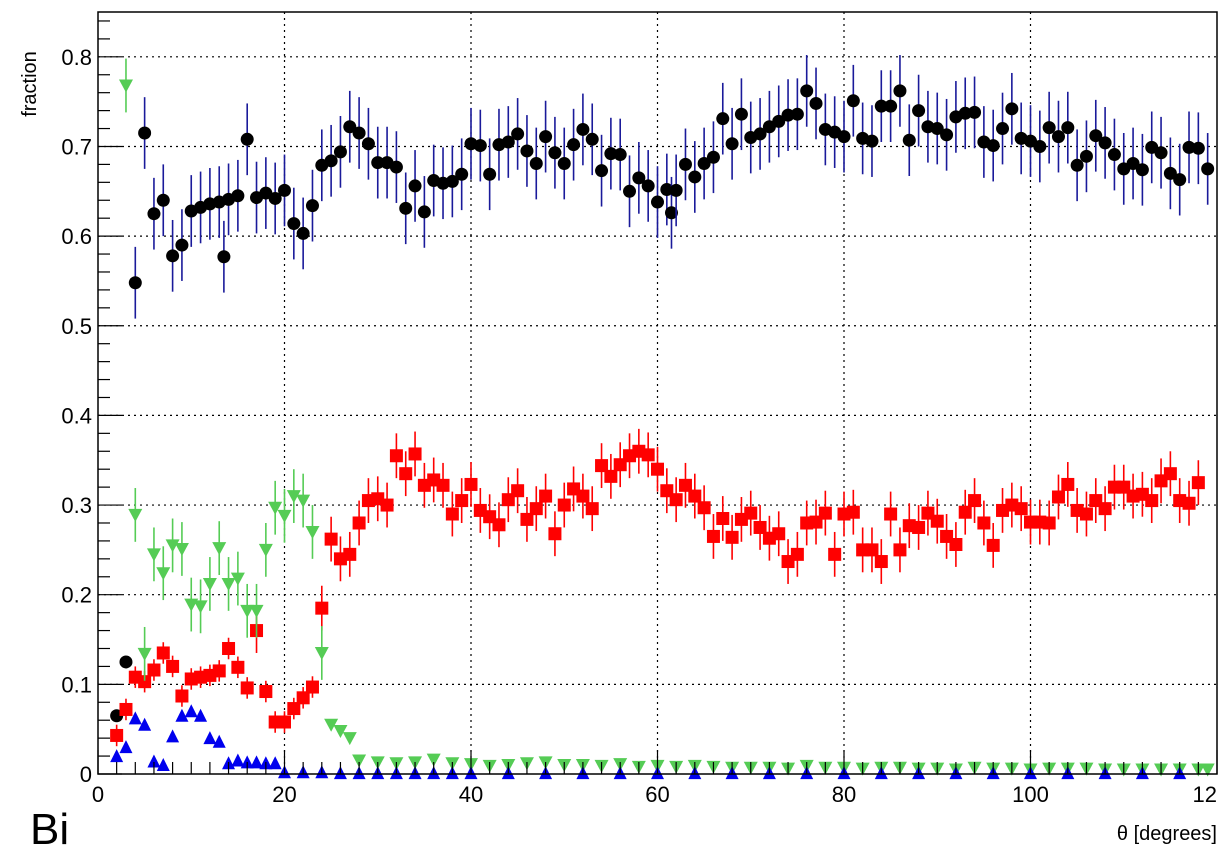 Image resolution: width=1229 pixels, height=854 pixels. What do you see at coordinates (76, 236) in the screenshot?
I see `y-tick-label: 0.6` at bounding box center [76, 236].